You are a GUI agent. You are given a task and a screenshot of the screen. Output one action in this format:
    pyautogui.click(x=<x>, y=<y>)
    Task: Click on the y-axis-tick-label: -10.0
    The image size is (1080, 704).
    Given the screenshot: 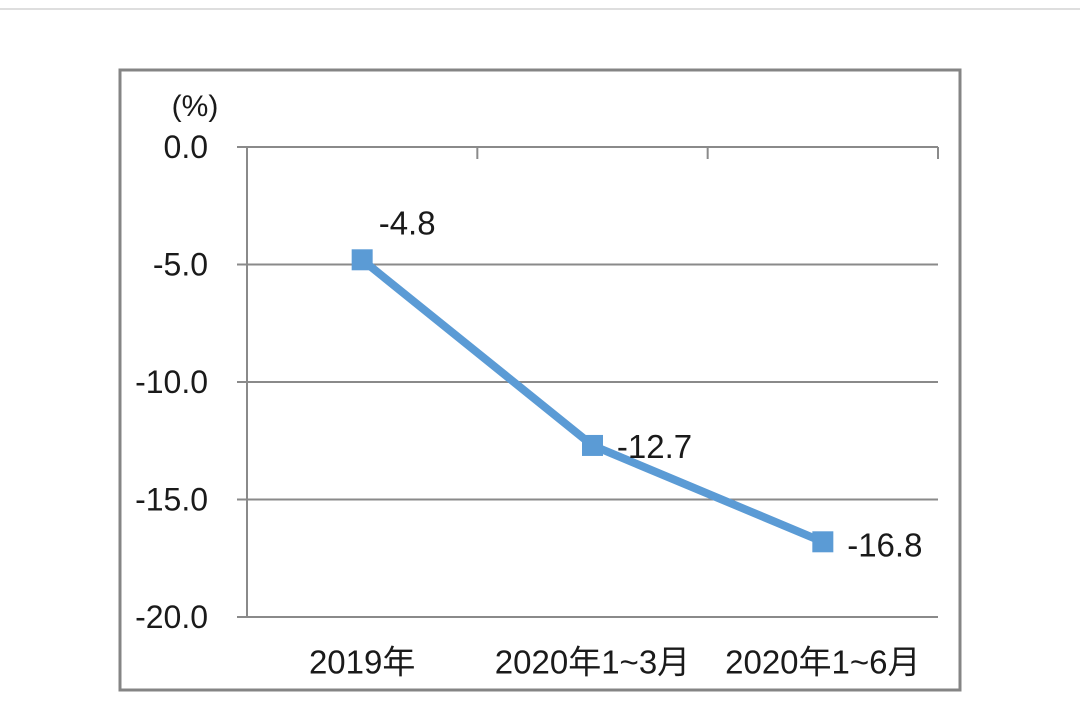 What is the action you would take?
    pyautogui.click(x=171, y=382)
    